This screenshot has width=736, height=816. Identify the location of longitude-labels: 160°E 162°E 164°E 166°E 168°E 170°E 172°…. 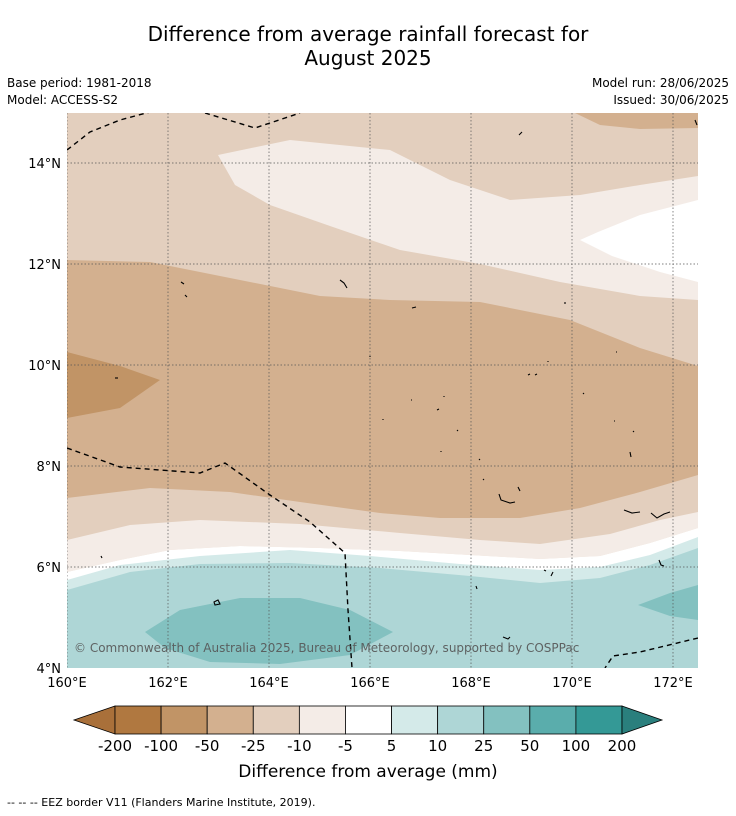
(370, 683).